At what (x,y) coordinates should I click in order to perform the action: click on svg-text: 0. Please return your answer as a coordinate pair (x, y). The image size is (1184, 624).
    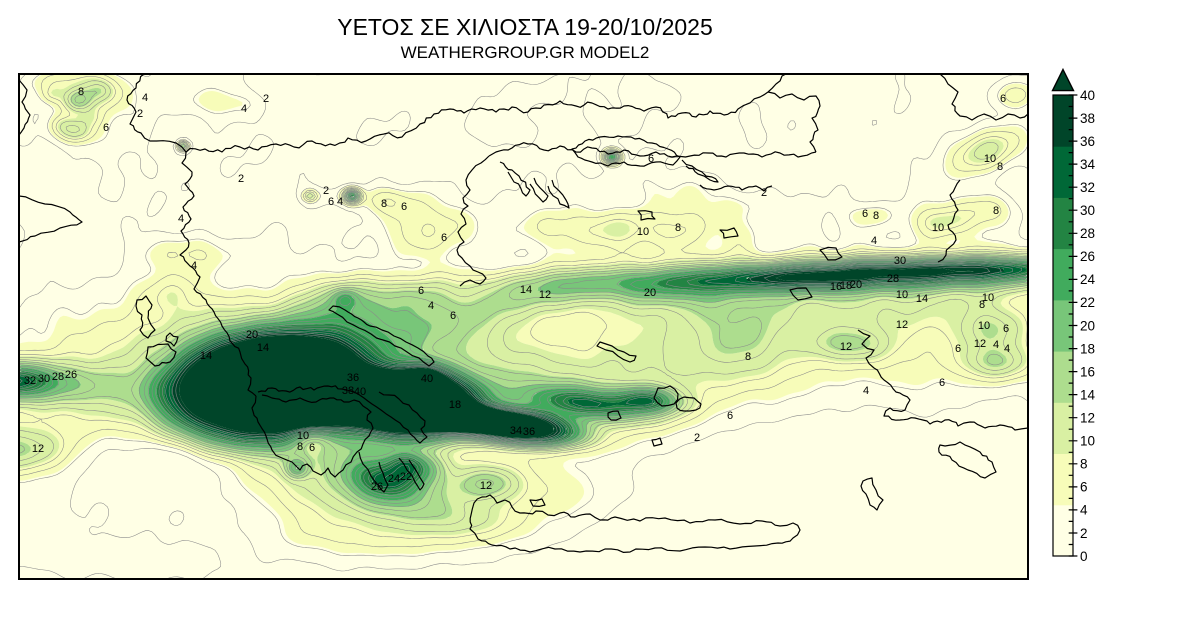
    Looking at the image, I should click on (1084, 556).